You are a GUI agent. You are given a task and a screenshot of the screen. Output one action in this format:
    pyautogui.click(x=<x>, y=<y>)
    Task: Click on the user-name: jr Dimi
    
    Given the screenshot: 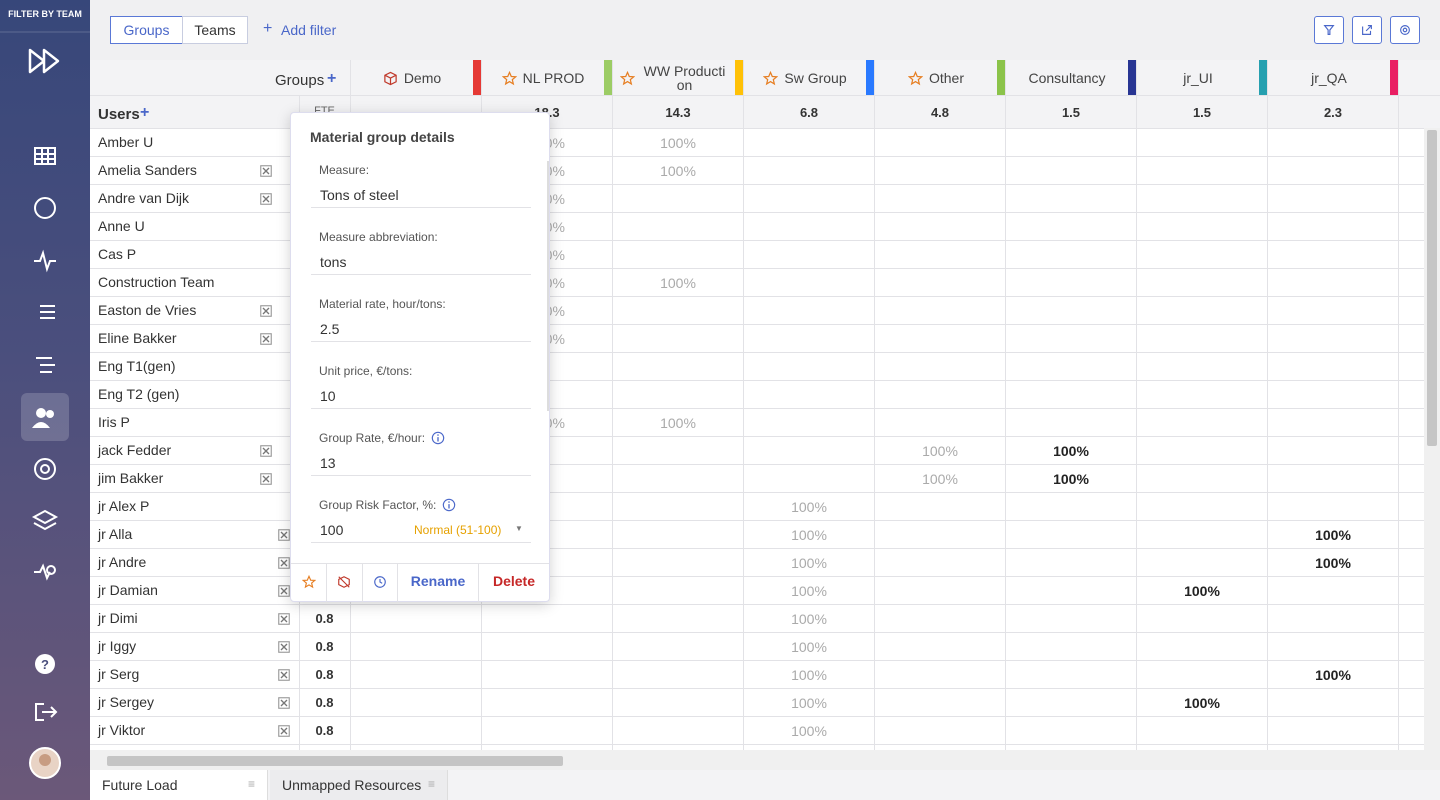 What is the action you would take?
    pyautogui.click(x=118, y=618)
    